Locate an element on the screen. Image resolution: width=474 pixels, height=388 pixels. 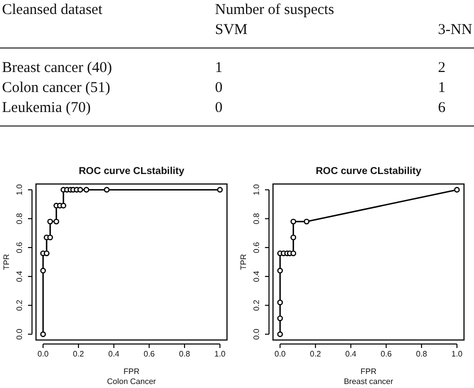
category-label: Colon cancer (51) is located at coordinates (56, 88).